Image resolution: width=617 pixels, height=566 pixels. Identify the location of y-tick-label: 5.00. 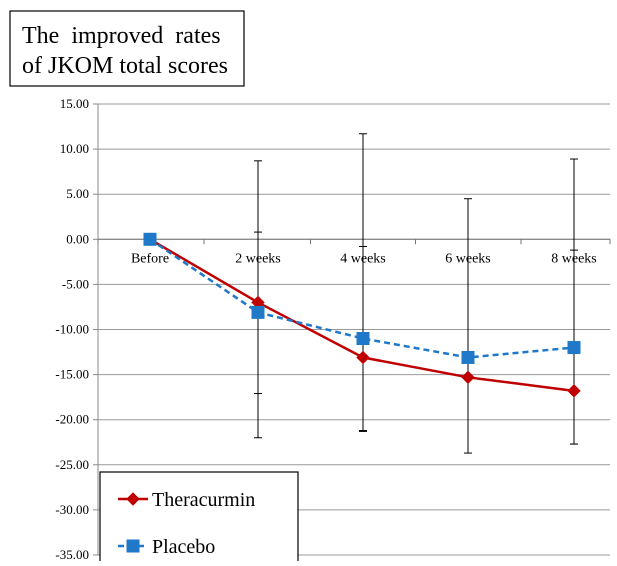
(77, 193).